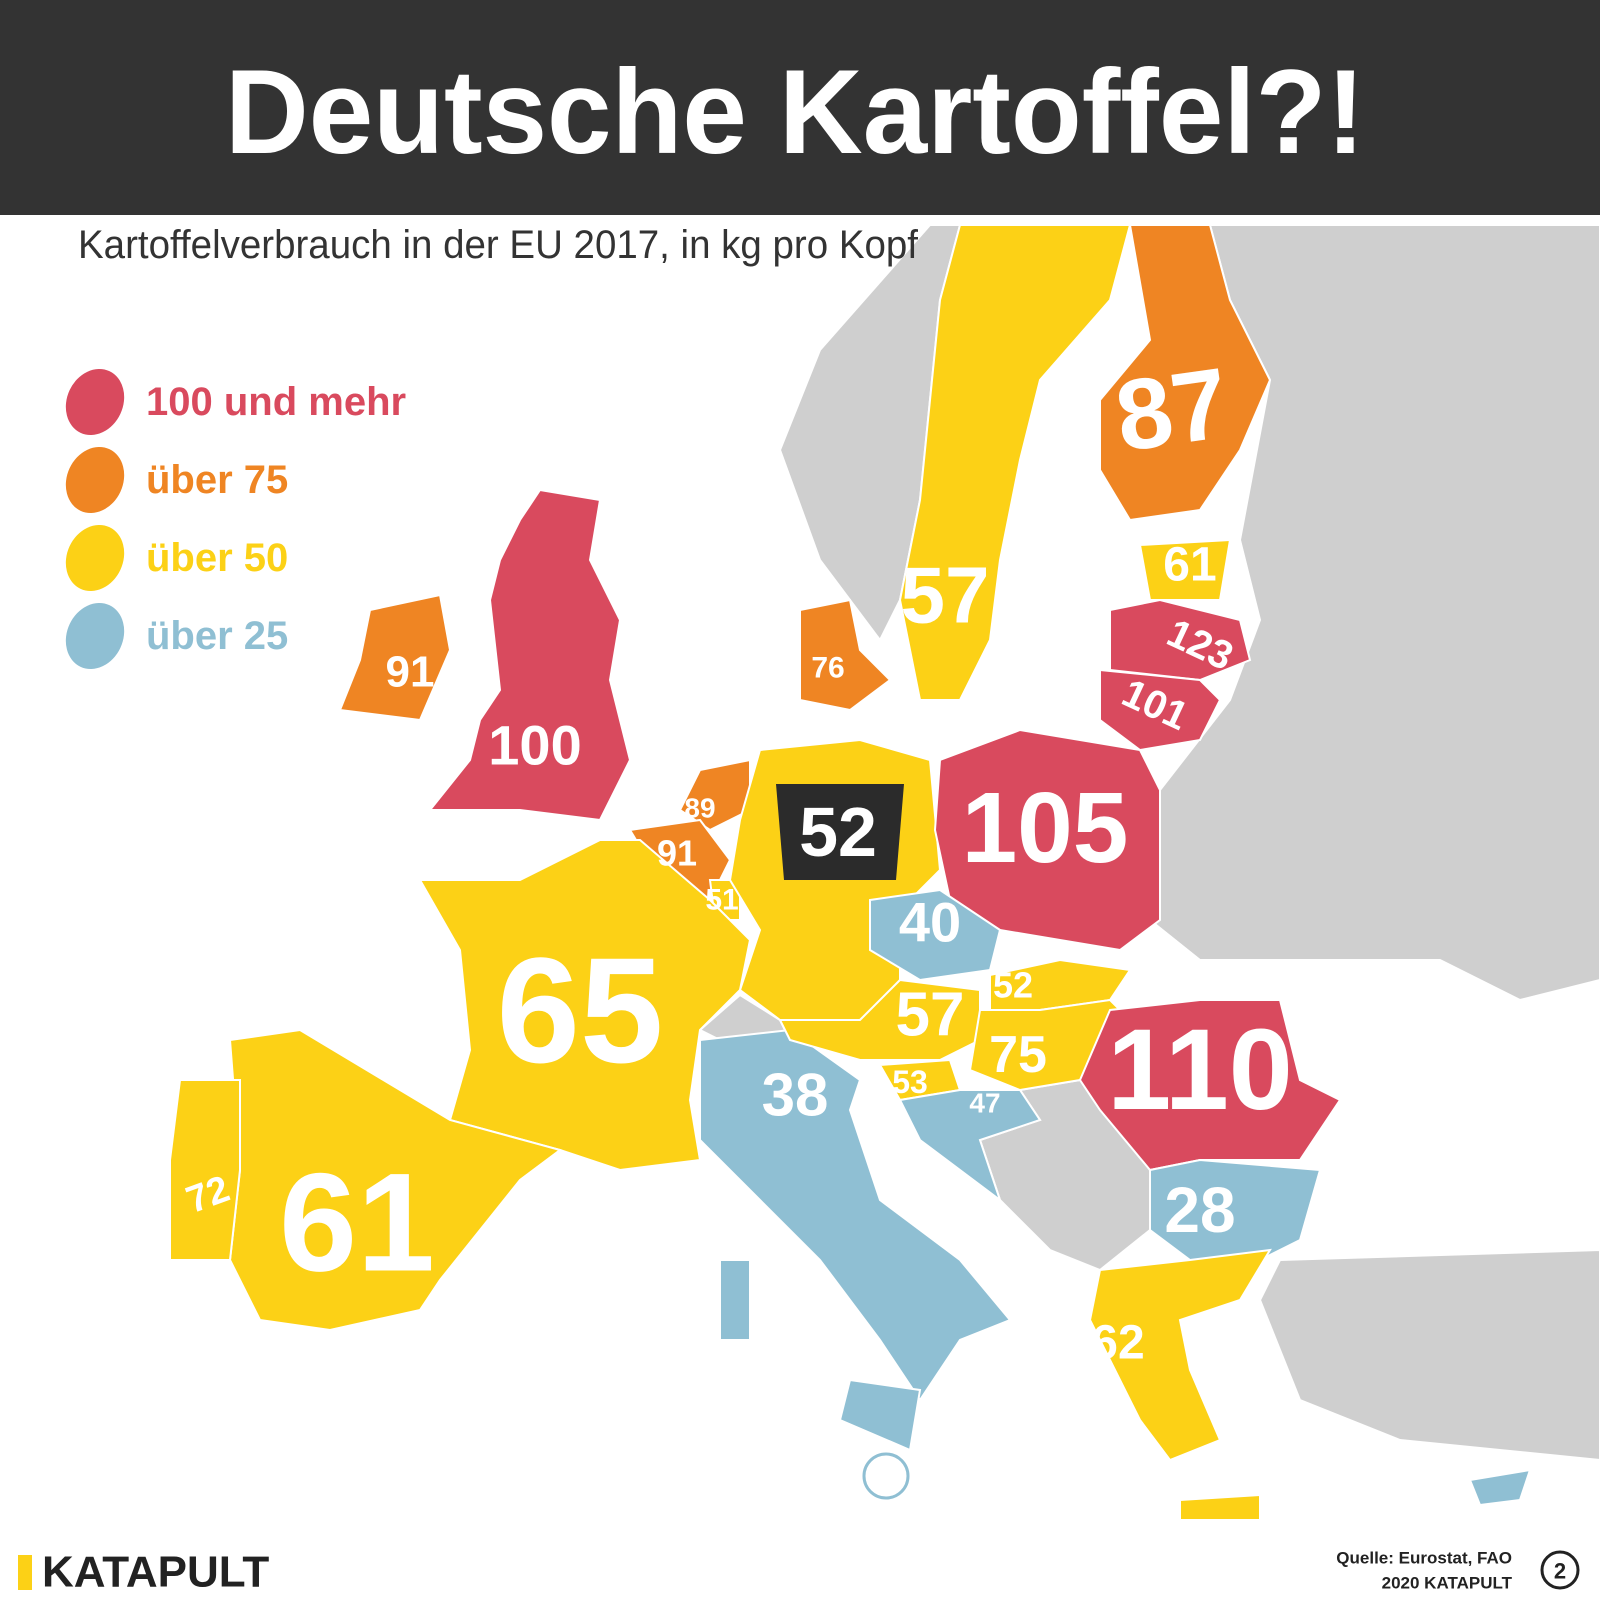  What do you see at coordinates (984, 1103) in the screenshot?
I see `value-label: 47` at bounding box center [984, 1103].